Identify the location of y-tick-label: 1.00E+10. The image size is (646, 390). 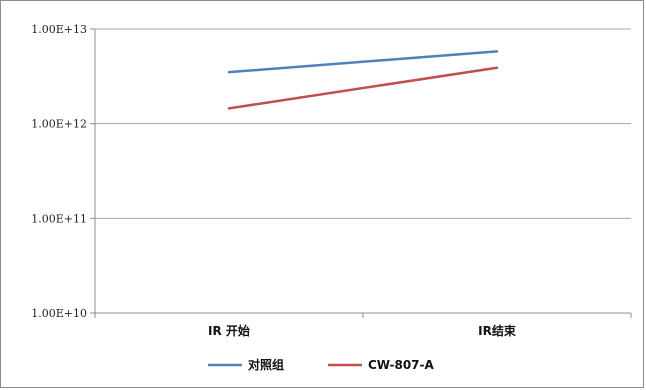
(59, 313).